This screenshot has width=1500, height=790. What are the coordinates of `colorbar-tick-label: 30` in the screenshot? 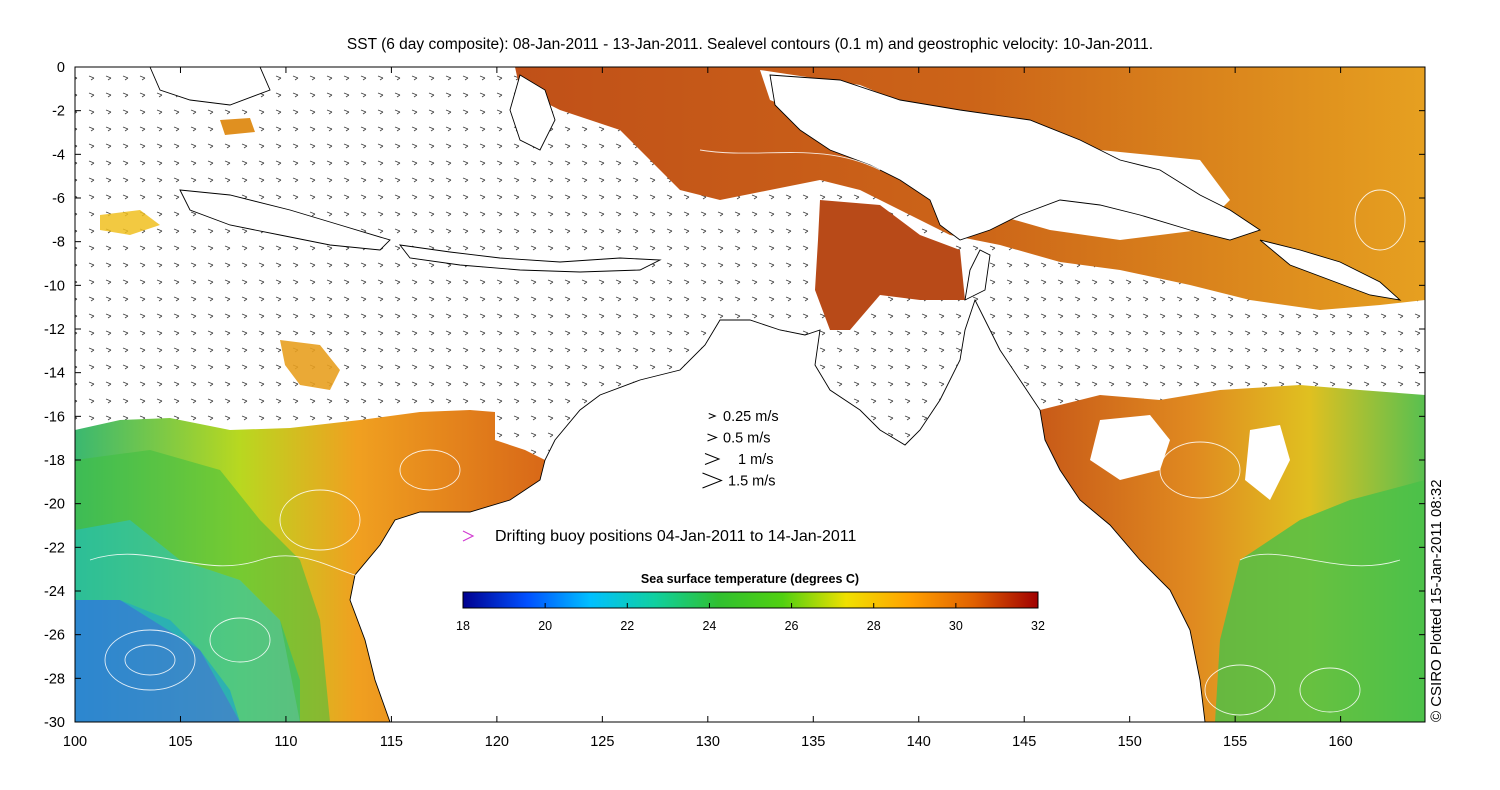 It's located at (956, 626).